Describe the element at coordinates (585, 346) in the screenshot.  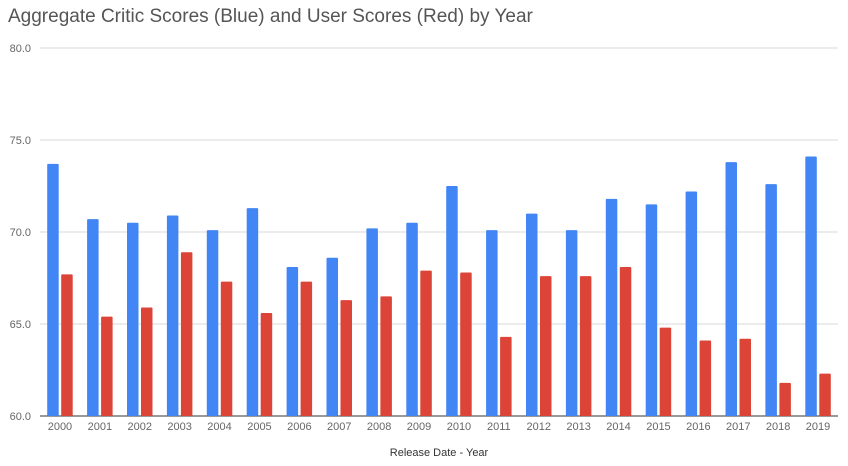
I see `user-score-bar-2013` at that location.